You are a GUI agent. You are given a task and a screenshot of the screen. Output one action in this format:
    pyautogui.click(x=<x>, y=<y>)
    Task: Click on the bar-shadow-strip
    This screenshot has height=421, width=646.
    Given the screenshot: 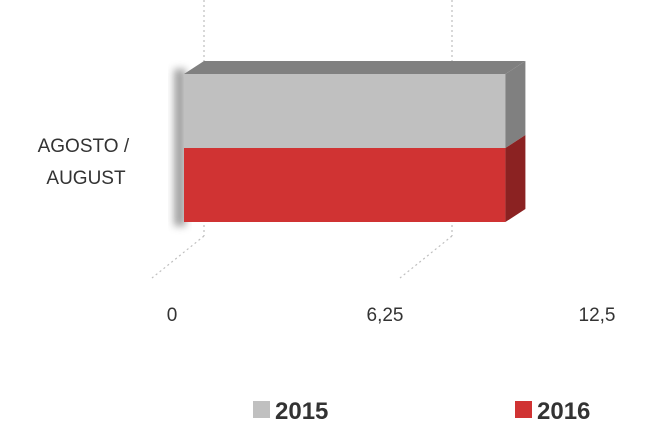 What is the action you would take?
    pyautogui.click(x=180, y=147)
    